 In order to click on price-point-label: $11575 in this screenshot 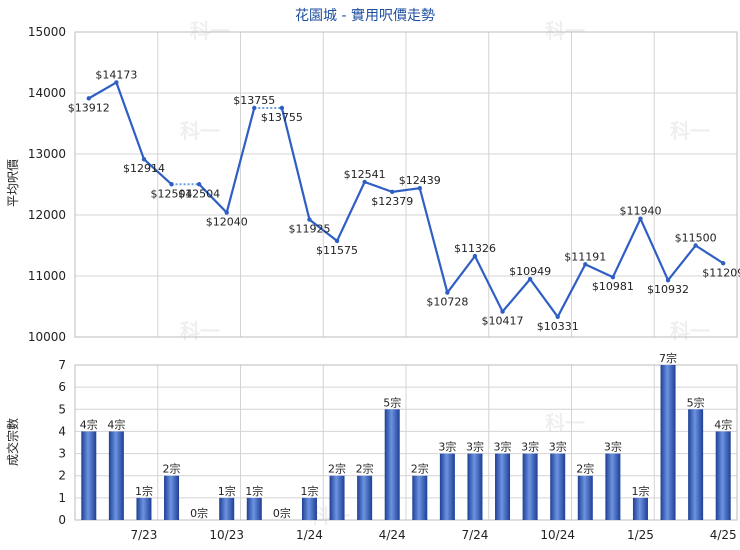, I will do `click(337, 250)`.